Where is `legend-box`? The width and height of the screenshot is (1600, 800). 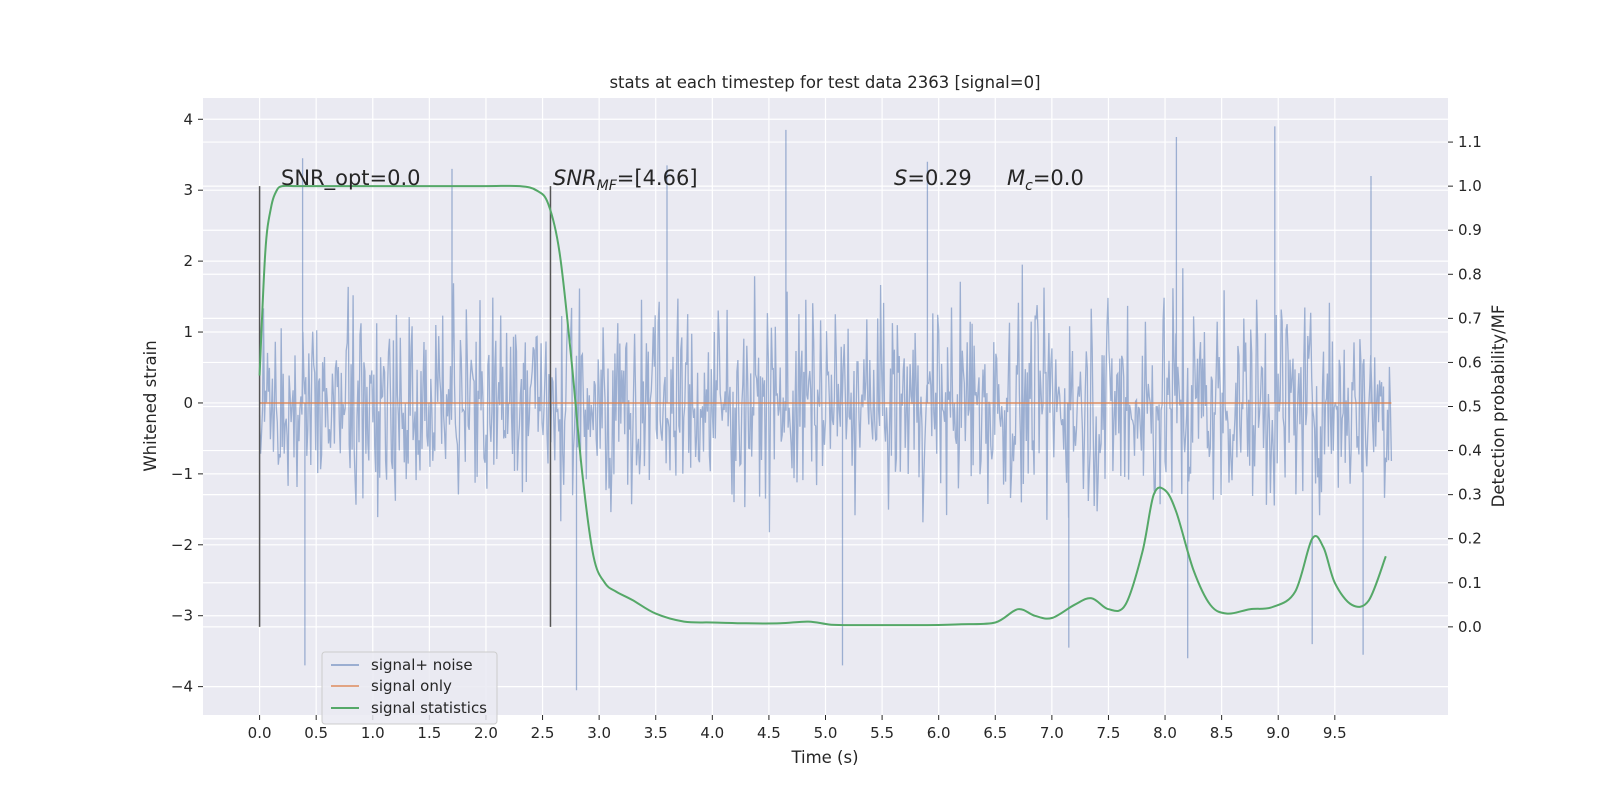 legend-box is located at coordinates (409, 688).